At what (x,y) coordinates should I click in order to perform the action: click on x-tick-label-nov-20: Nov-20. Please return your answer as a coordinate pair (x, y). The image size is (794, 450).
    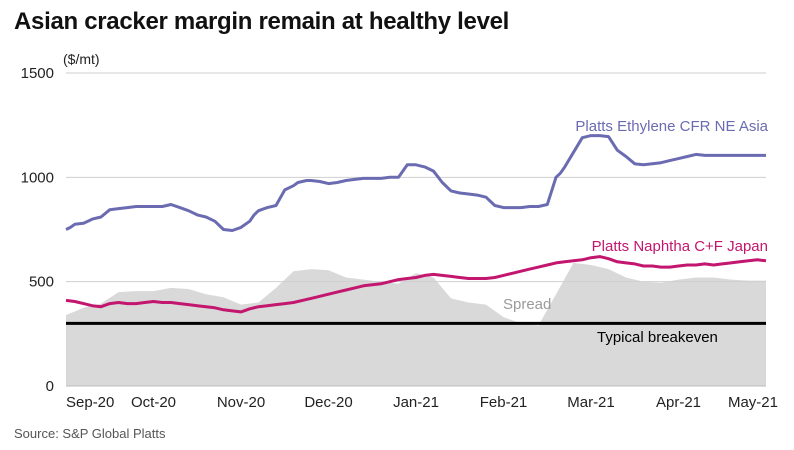
    Looking at the image, I should click on (241, 402).